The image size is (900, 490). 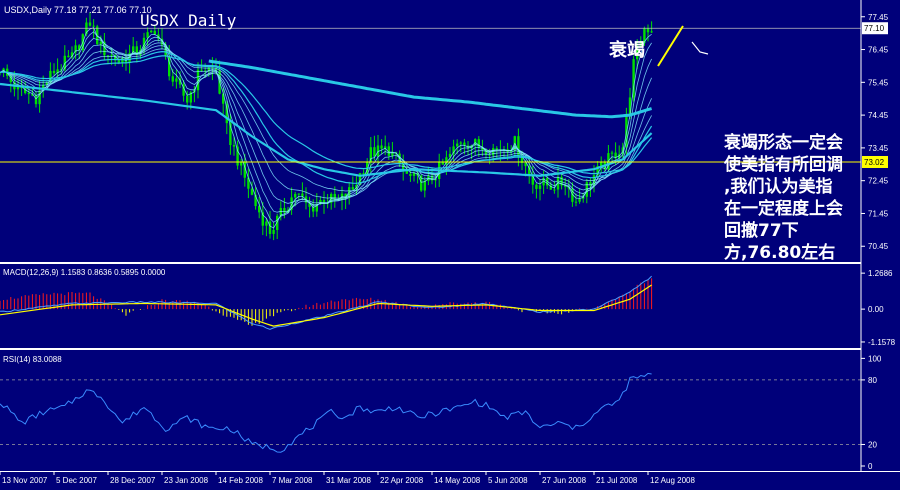 I want to click on time-tick-label: 12 Aug 2008, so click(x=672, y=480).